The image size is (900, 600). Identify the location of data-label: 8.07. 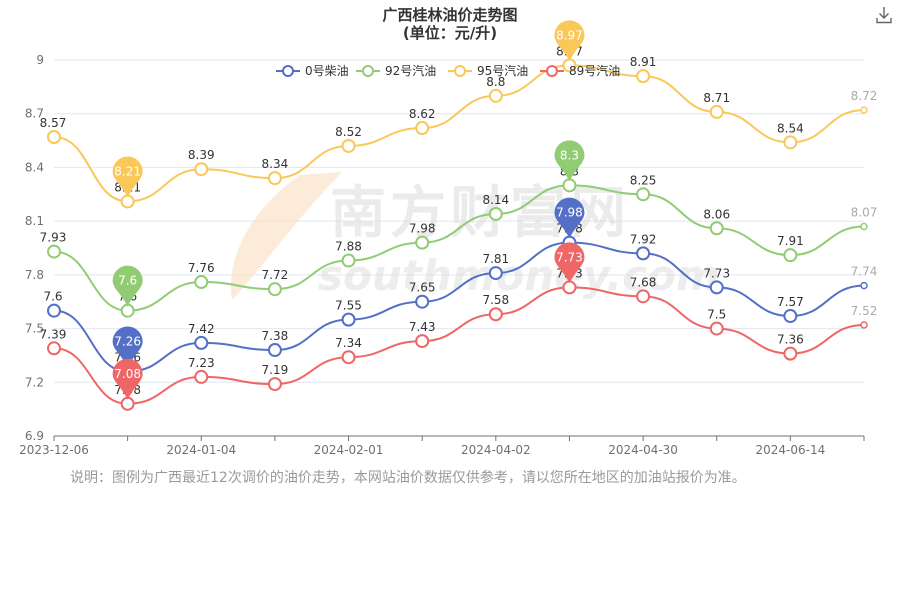
(864, 213).